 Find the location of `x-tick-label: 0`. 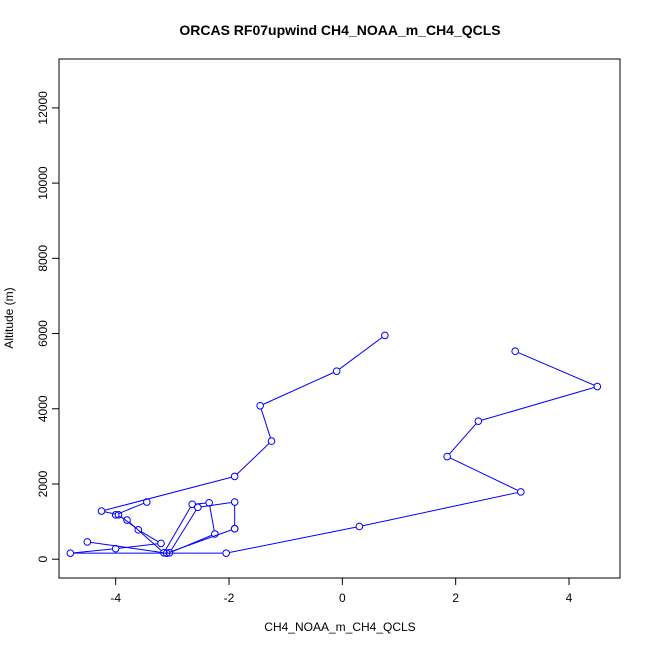

x-tick-label: 0 is located at coordinates (342, 598).